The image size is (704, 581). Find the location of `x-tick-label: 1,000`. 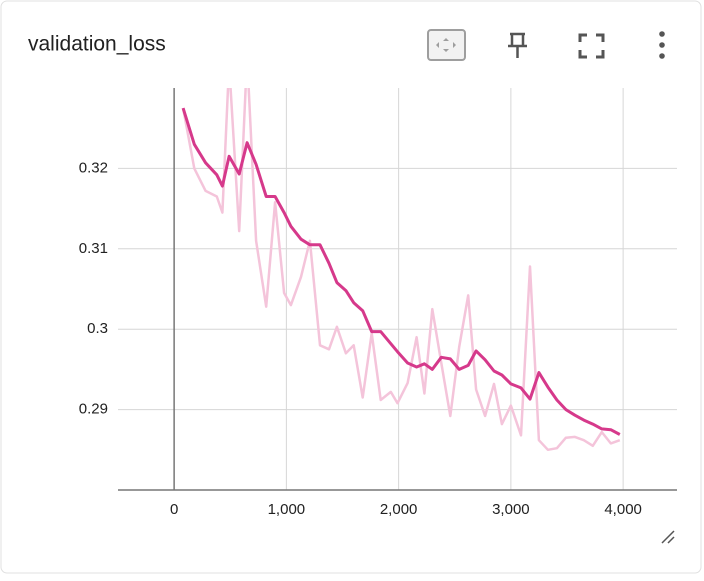

x-tick-label: 1,000 is located at coordinates (287, 509).